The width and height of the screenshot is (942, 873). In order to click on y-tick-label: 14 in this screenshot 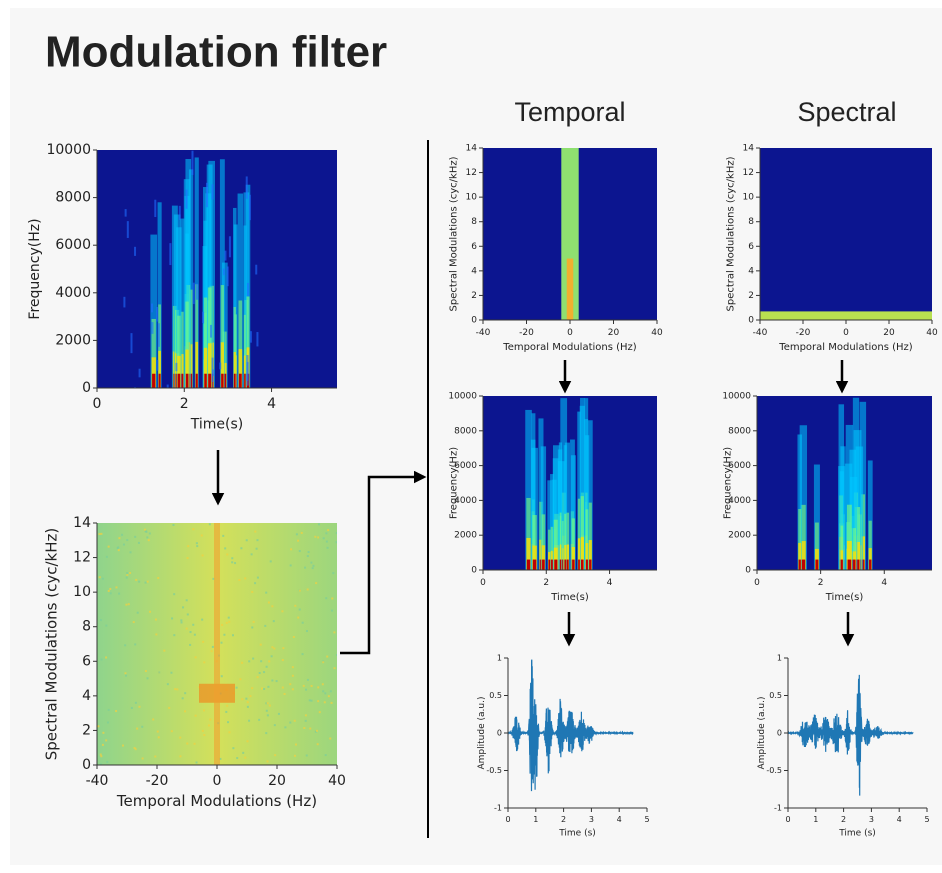, I will do `click(472, 149)`.